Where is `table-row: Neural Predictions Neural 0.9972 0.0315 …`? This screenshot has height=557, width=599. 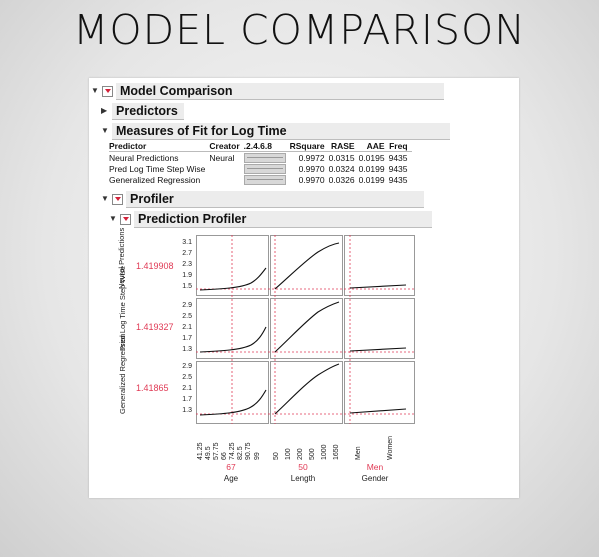 table-row: Neural Predictions Neural 0.9972 0.0315 … is located at coordinates (260, 158).